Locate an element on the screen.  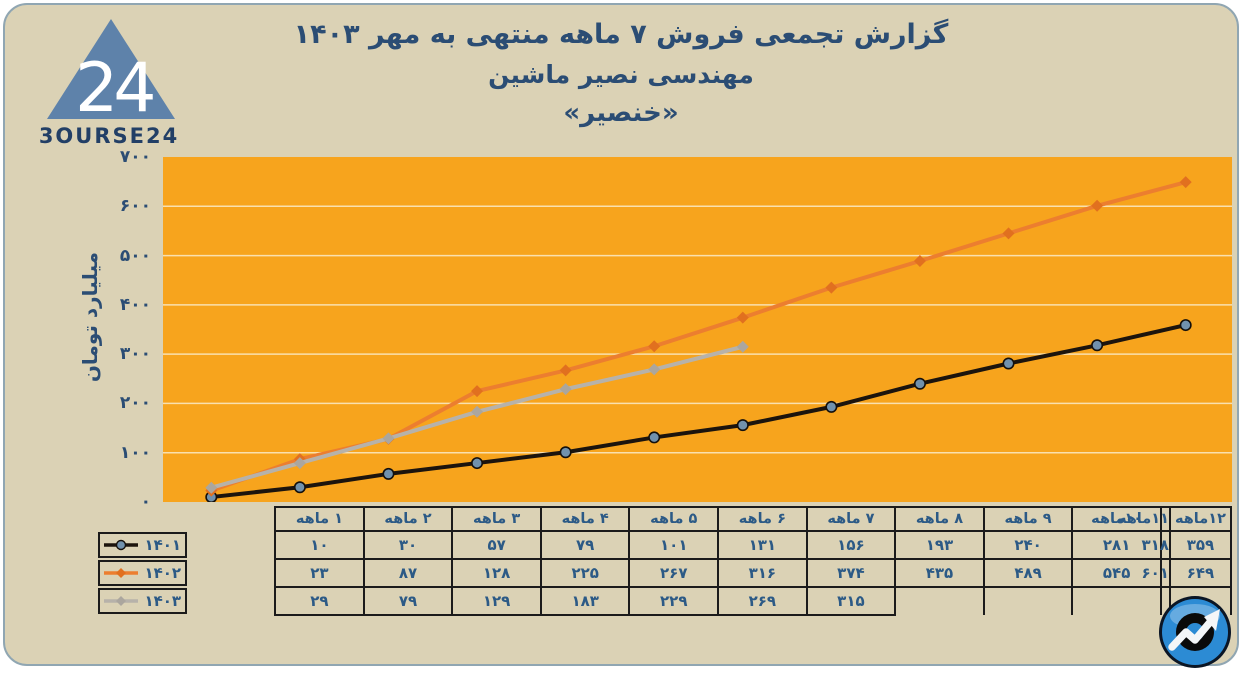
legend-cell: ۱۴۰۲ is located at coordinates (142, 573).